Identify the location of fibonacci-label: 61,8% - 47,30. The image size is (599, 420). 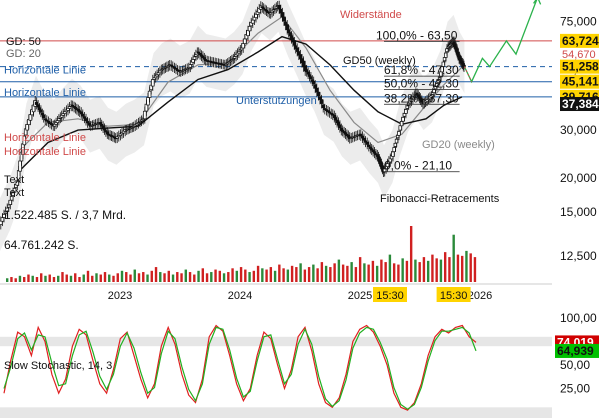
(421, 70).